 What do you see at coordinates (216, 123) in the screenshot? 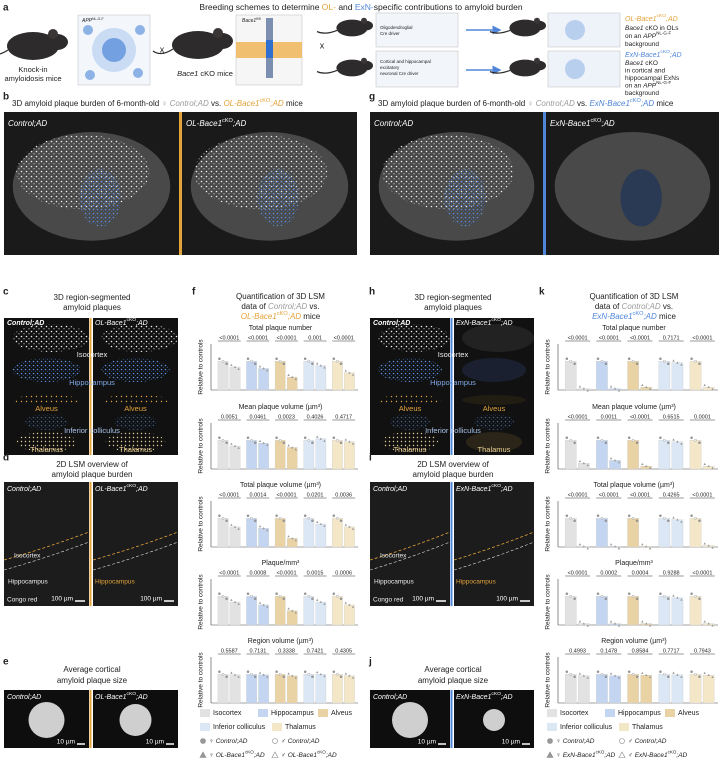
I see `label: OL-Bace1cKO;AD` at bounding box center [216, 123].